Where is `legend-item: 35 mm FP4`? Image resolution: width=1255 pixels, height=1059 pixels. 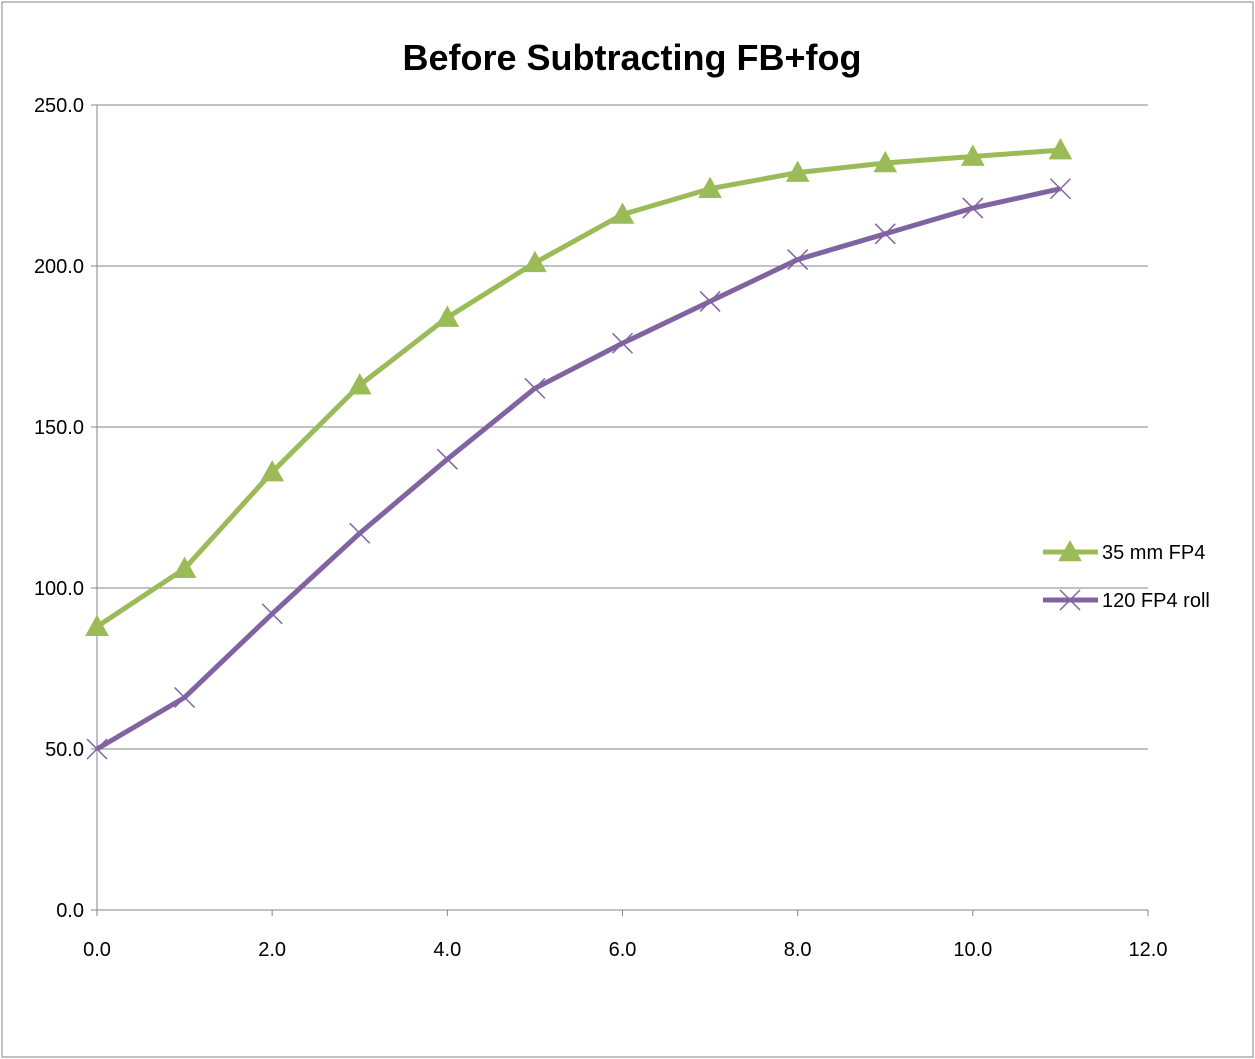 legend-item: 35 mm FP4 is located at coordinates (1124, 551).